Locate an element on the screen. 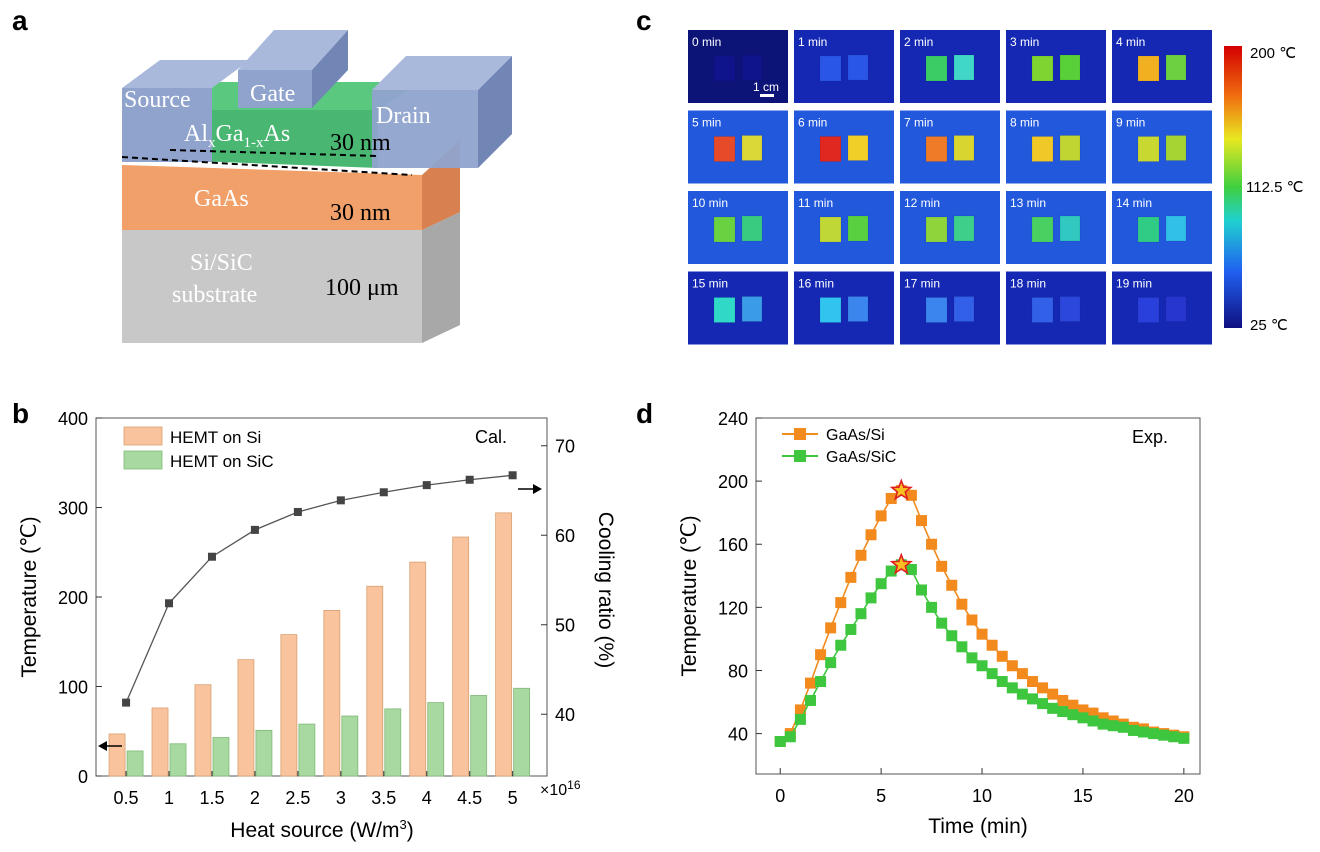  thermal-frame: 9 min is located at coordinates (1162, 147).